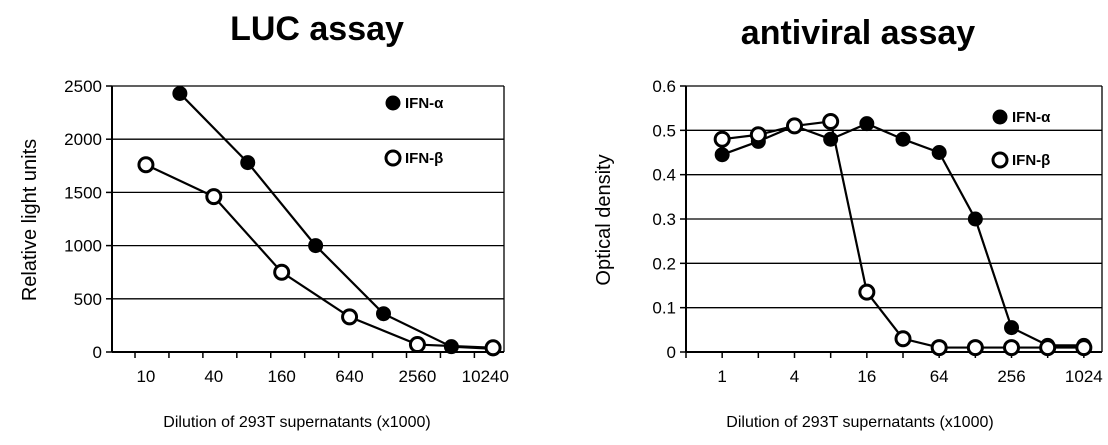 The height and width of the screenshot is (445, 1108). What do you see at coordinates (213, 376) in the screenshot?
I see `luc-x-tick-label-1: 40` at bounding box center [213, 376].